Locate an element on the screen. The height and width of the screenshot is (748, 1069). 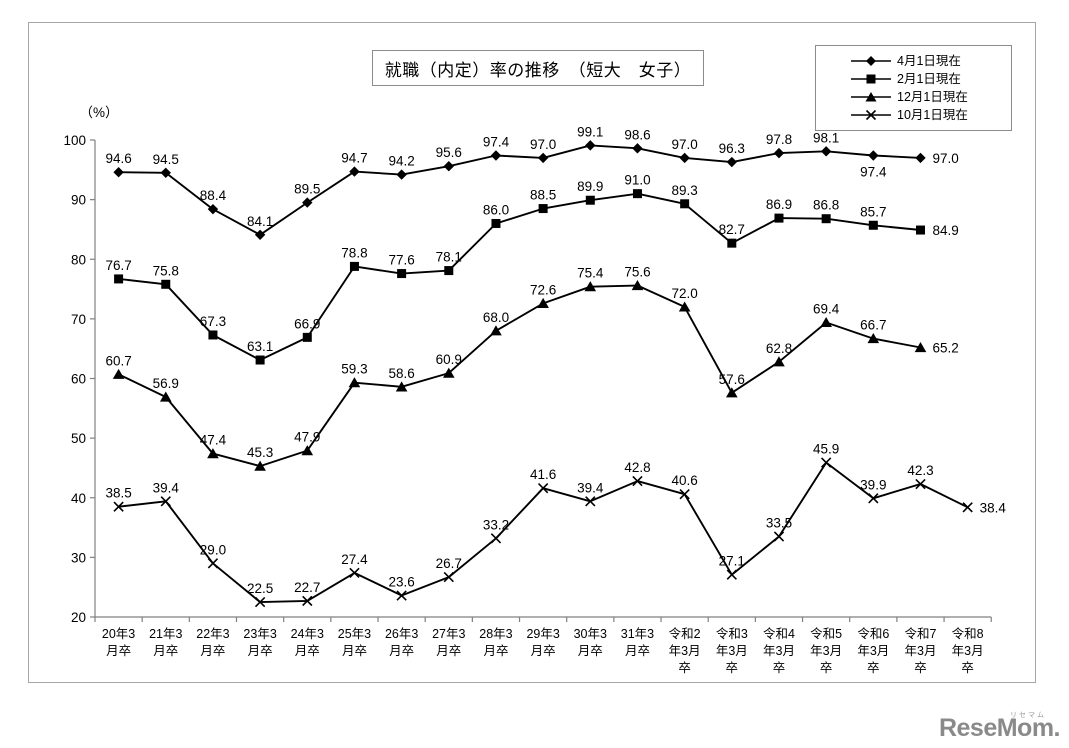
x-category-label: 令和4 年3月卒 is located at coordinates (779, 650).